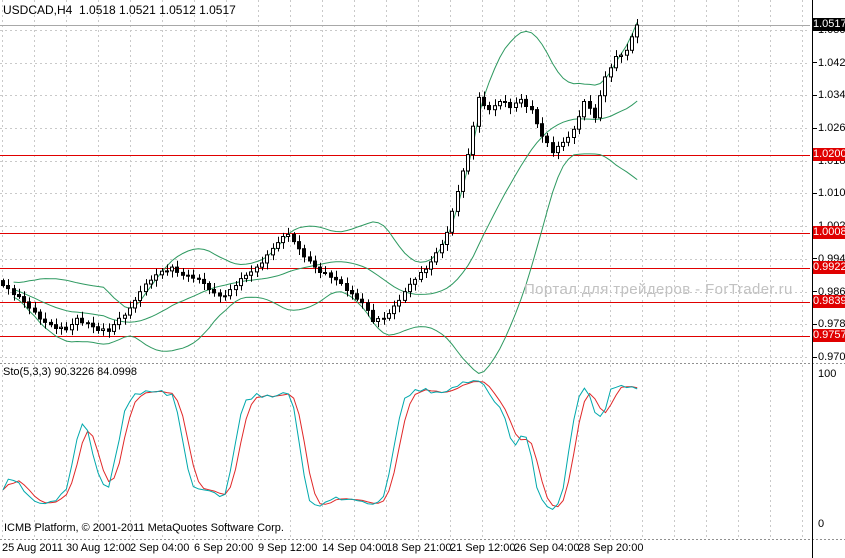 Image resolution: width=845 pixels, height=558 pixels. I want to click on time-axis-label: 14 Sep 04:00, so click(355, 548).